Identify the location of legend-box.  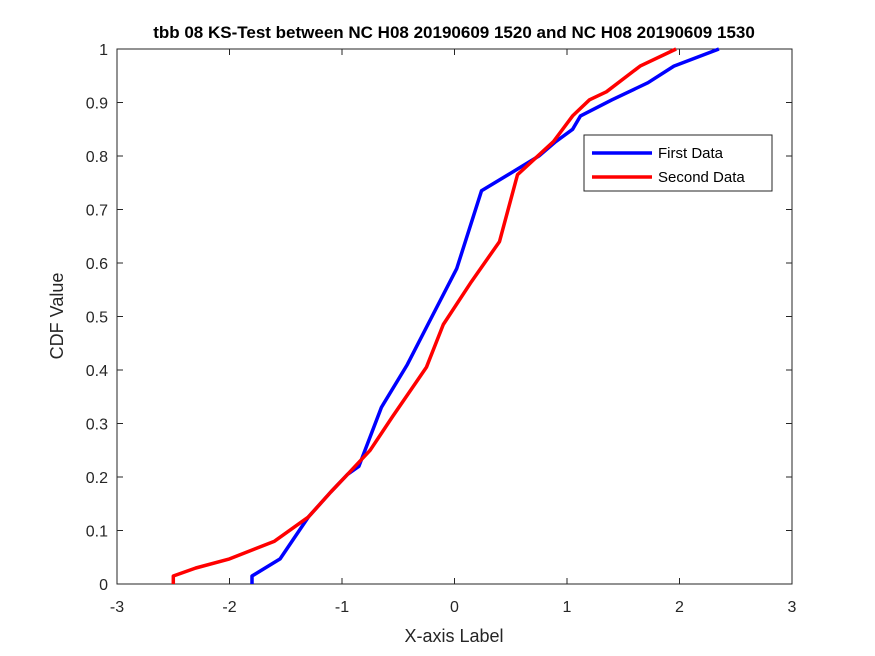
(678, 163).